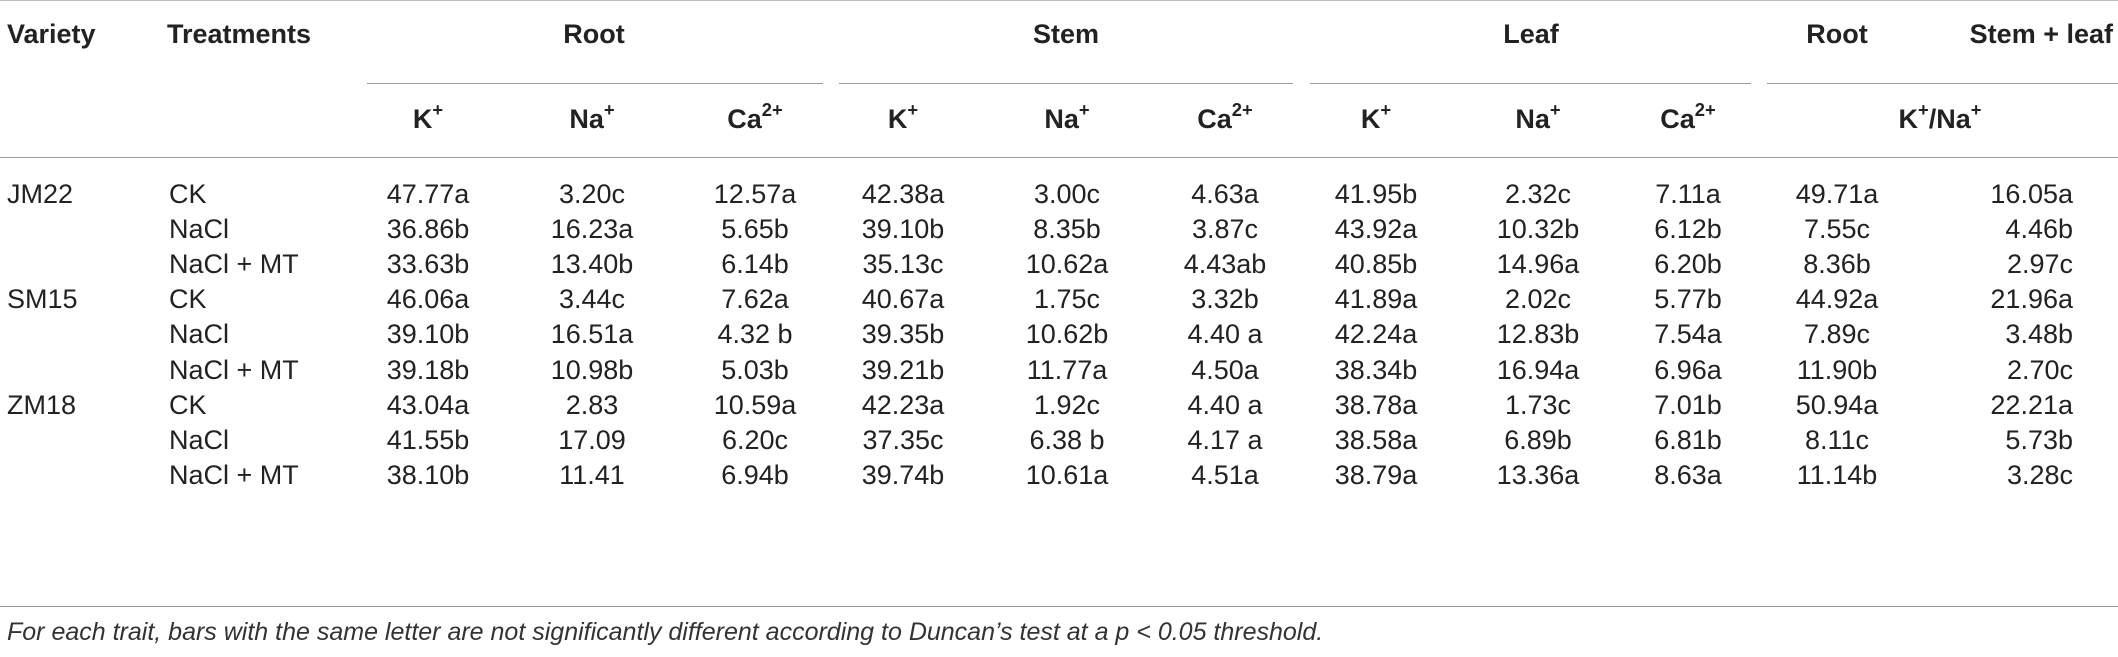 The height and width of the screenshot is (657, 2118). What do you see at coordinates (2039, 370) in the screenshot?
I see `value-cell: 2.70c` at bounding box center [2039, 370].